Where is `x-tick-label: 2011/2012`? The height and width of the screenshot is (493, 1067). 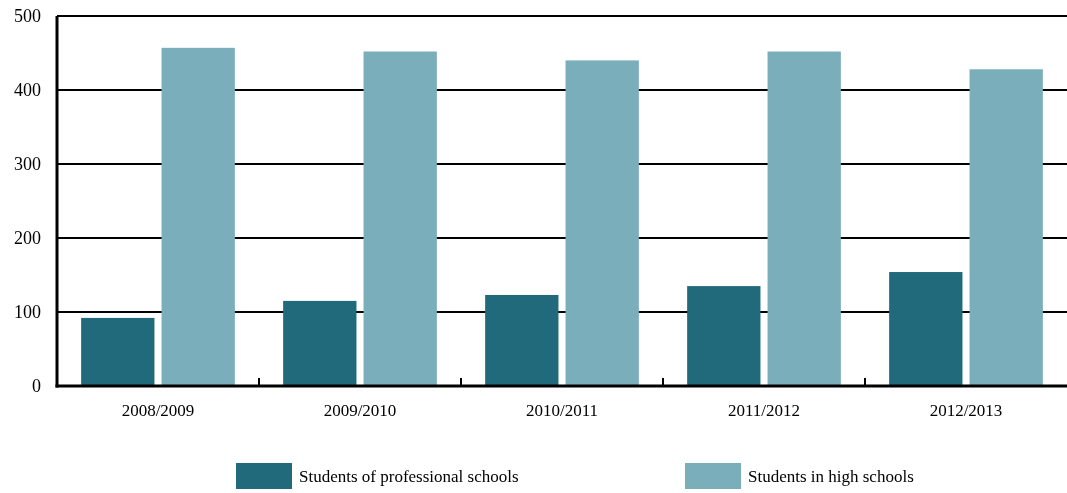
x-tick-label: 2011/2012 is located at coordinates (764, 410).